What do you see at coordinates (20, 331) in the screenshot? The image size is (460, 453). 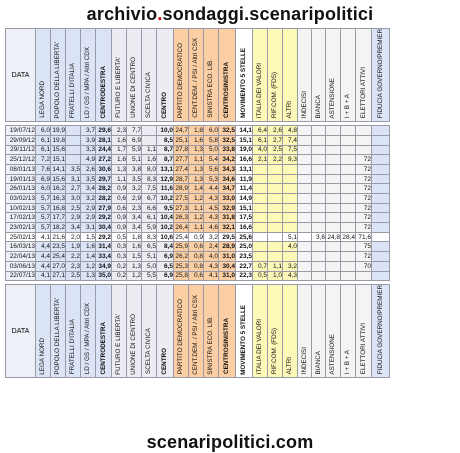 I see `date-column-header: DATA` at bounding box center [20, 331].